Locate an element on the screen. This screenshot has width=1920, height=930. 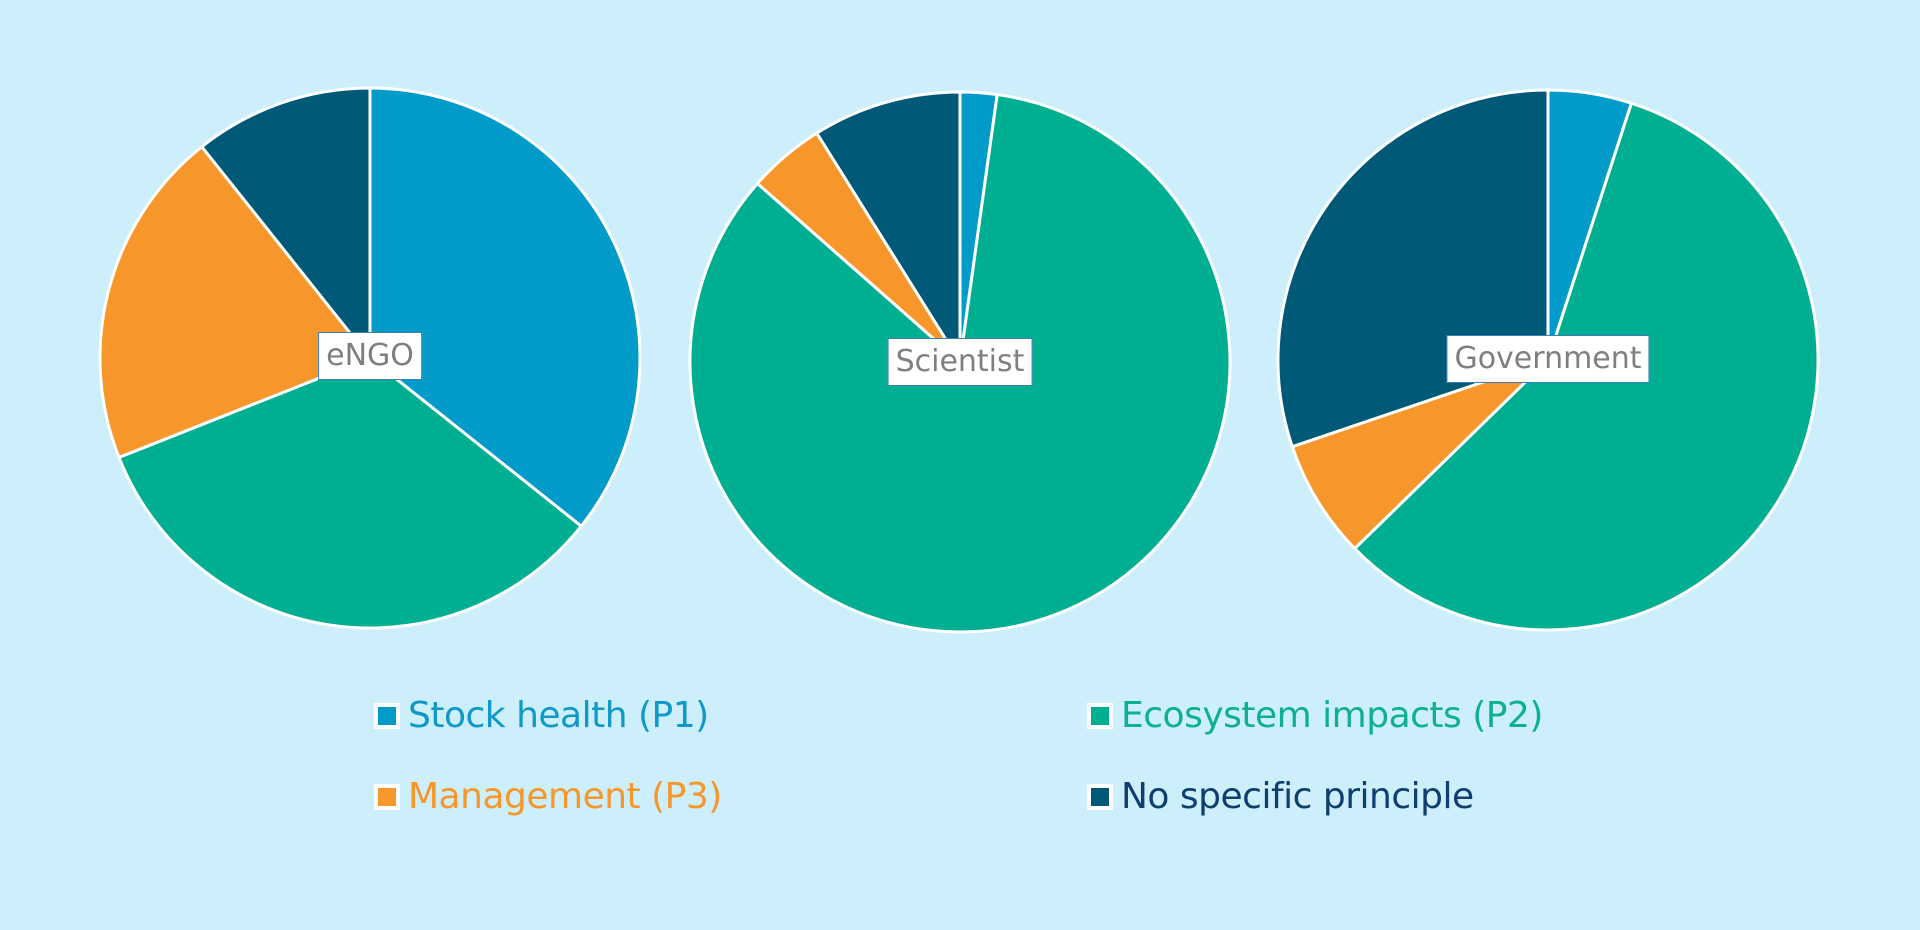
legend-swatch-stock-health is located at coordinates (387, 715).